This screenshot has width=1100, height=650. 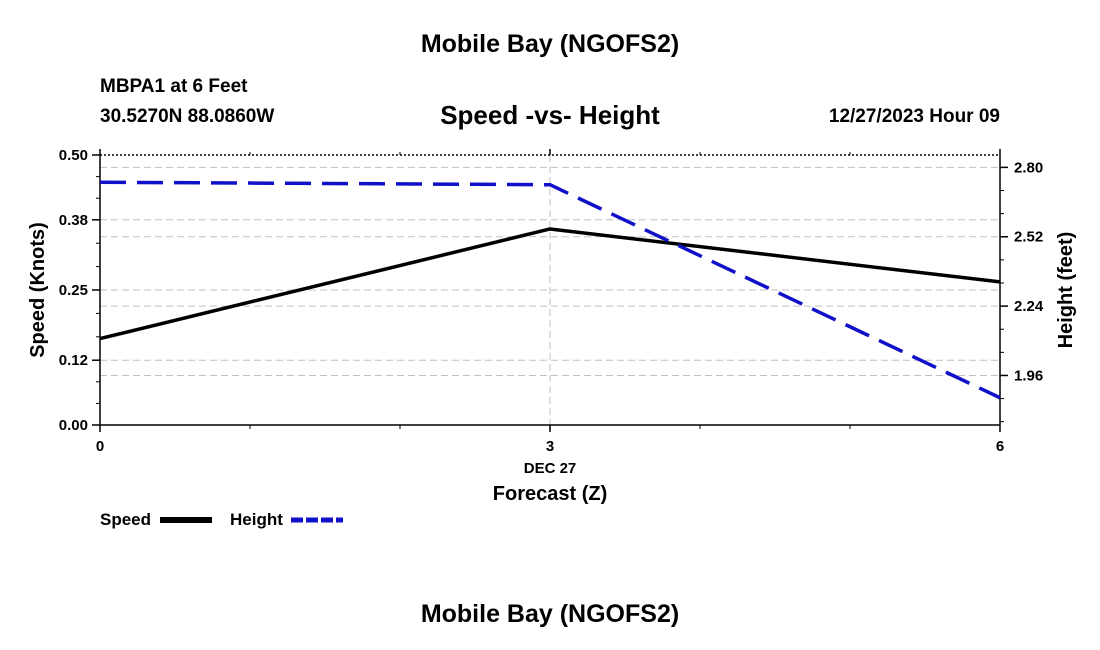 I want to click on plot-title: Speed -vs- Height, so click(x=550, y=115).